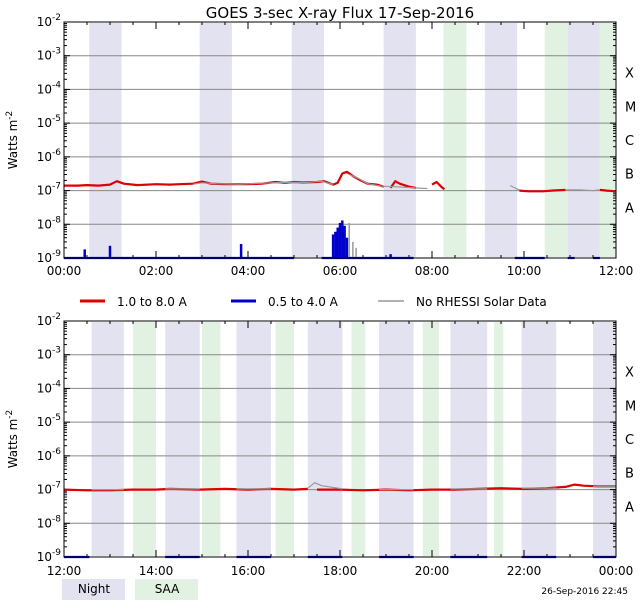  Describe the element at coordinates (584, 592) in the screenshot. I see `generation-timestamp: 26-Sep-2016 22:45` at that location.